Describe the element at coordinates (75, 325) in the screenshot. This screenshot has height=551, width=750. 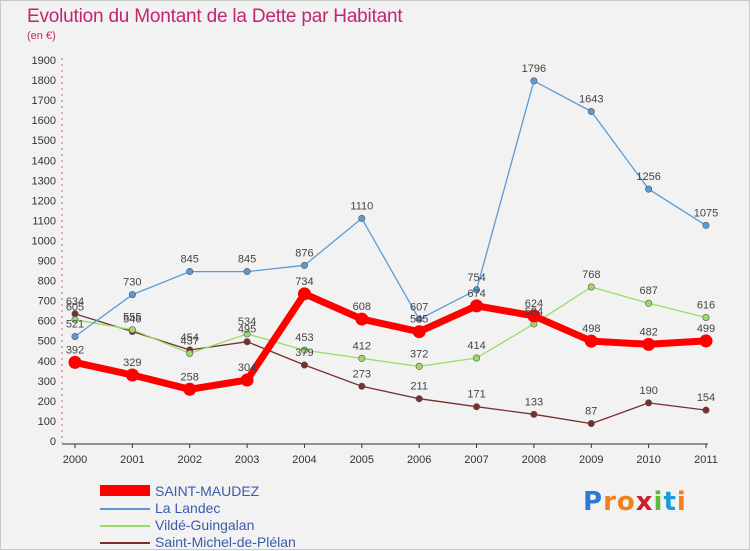
I see `data-label: 521` at that location.